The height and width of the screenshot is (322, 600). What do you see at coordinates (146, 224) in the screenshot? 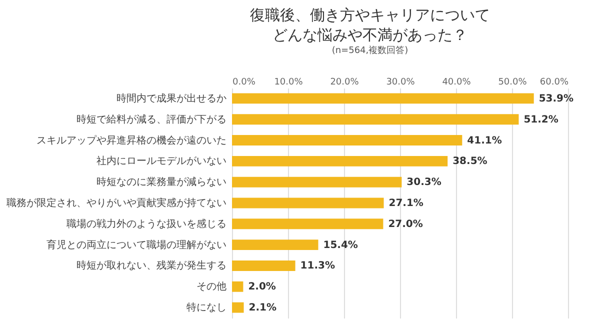
I see `y-tick-label: 職場の戦力外のような扱いを感じる` at bounding box center [146, 224].